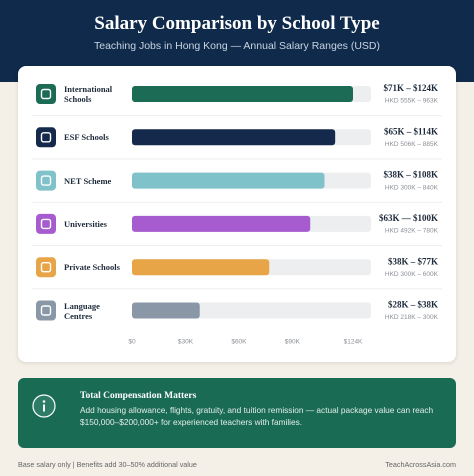  What do you see at coordinates (420, 464) in the screenshot?
I see `footer-site: TeachAcrossAsia.com` at bounding box center [420, 464].